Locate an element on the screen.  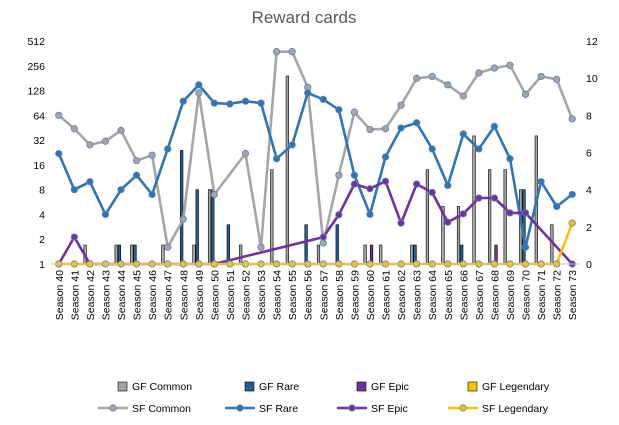
legend-label-sf-rare: SF Rare is located at coordinates (278, 409).